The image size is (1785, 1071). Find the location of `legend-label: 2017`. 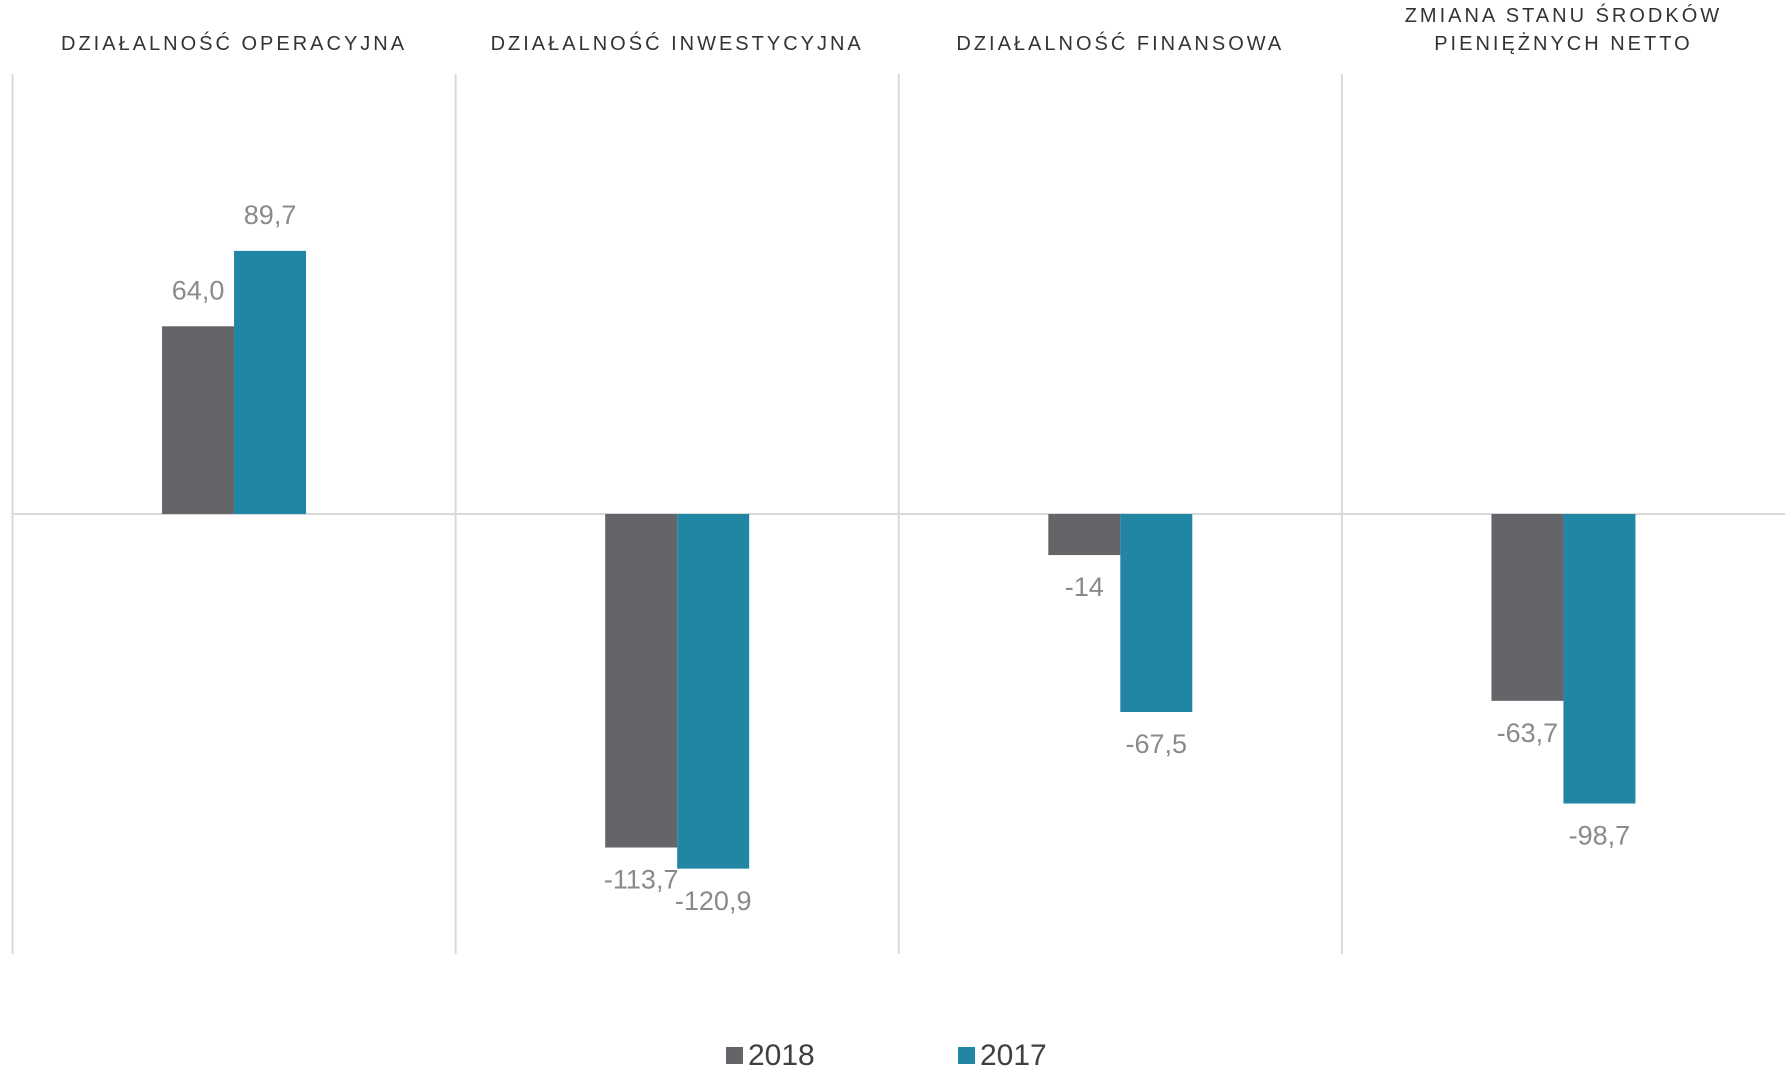

legend-label: 2017 is located at coordinates (1013, 1055).